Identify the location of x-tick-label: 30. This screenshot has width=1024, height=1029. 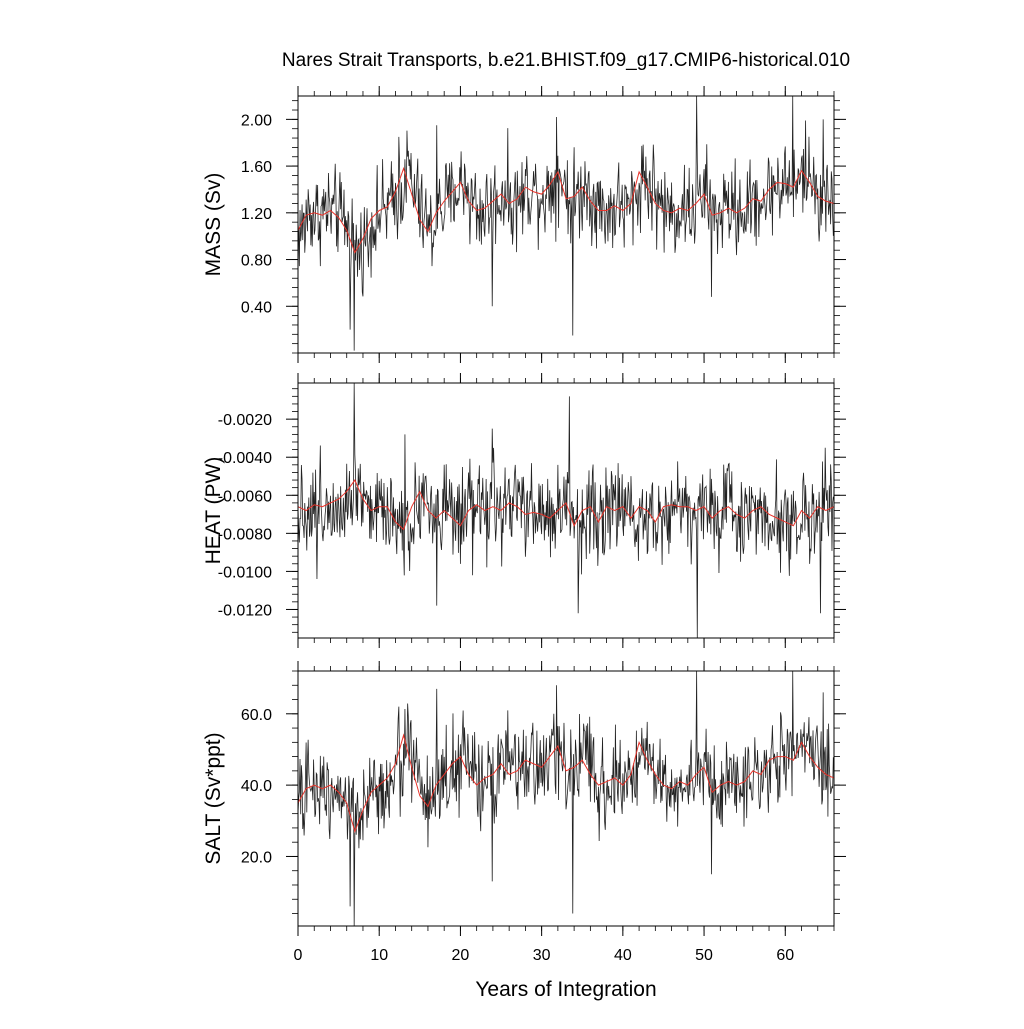
(542, 955).